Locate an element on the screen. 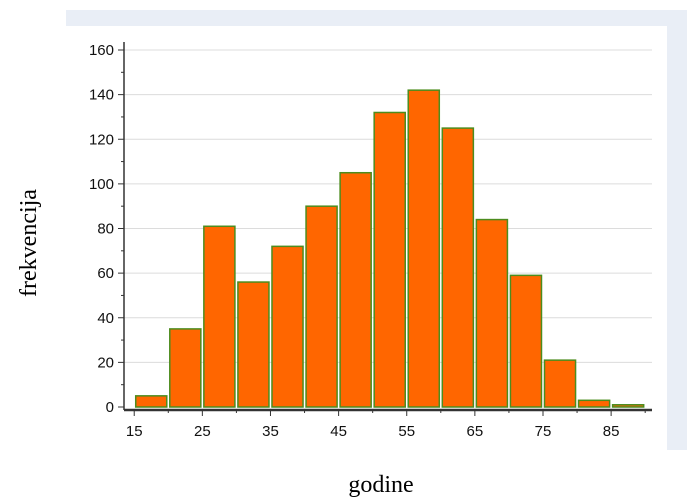 This screenshot has height=497, width=687. y-tick-label: 60 is located at coordinates (105, 273).